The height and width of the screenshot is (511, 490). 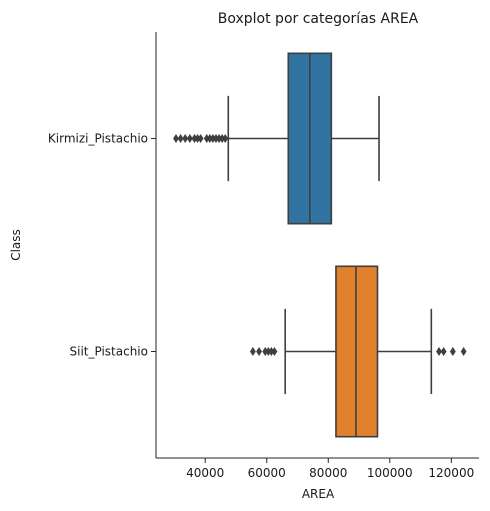 What do you see at coordinates (109, 352) in the screenshot?
I see `y-tick-label: Siit_Pistachio` at bounding box center [109, 352].